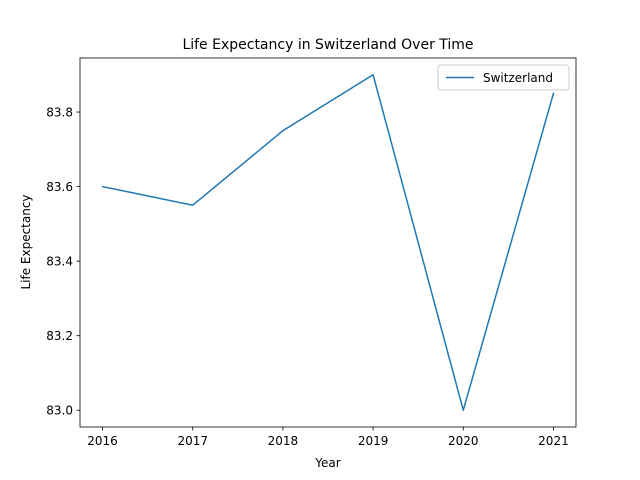 This screenshot has height=480, width=640. Describe the element at coordinates (327, 463) in the screenshot. I see `x-axis-label: Year` at that location.